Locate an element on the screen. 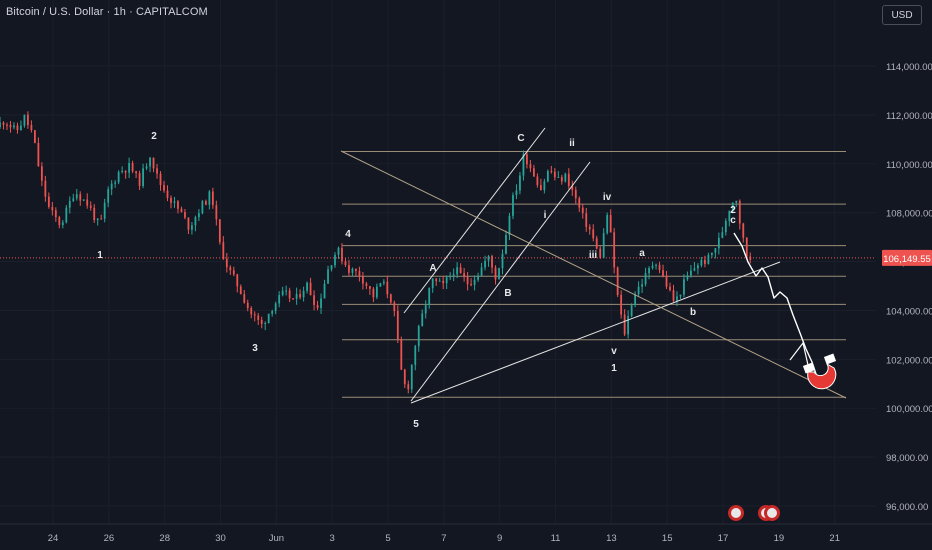  symbol-title: Bitcoin / U.S. Dollar · 1h · CAPITALCOM is located at coordinates (107, 12).